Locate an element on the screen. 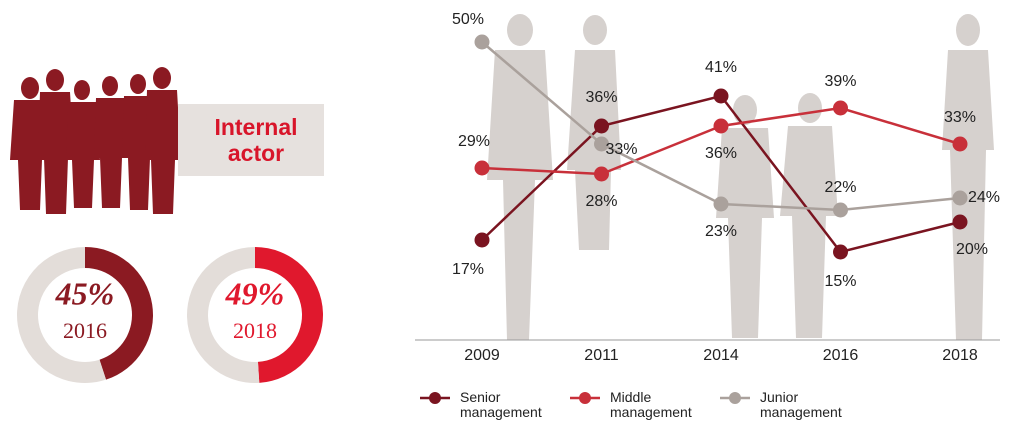  donut-value: 45% is located at coordinates (85, 293).